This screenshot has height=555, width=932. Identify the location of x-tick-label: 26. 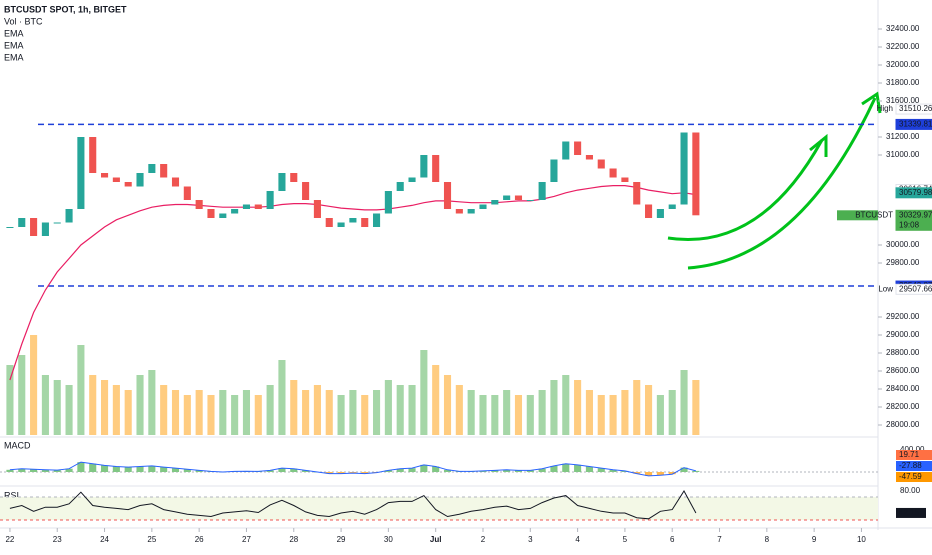
(199, 539).